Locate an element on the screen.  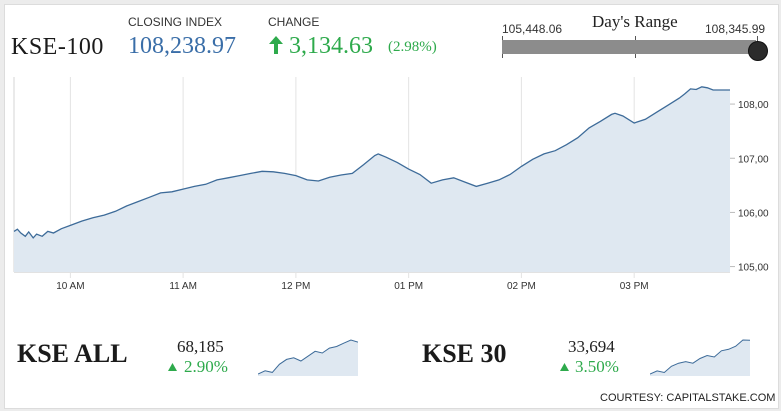
y-tick-label: 107,00 is located at coordinates (753, 159).